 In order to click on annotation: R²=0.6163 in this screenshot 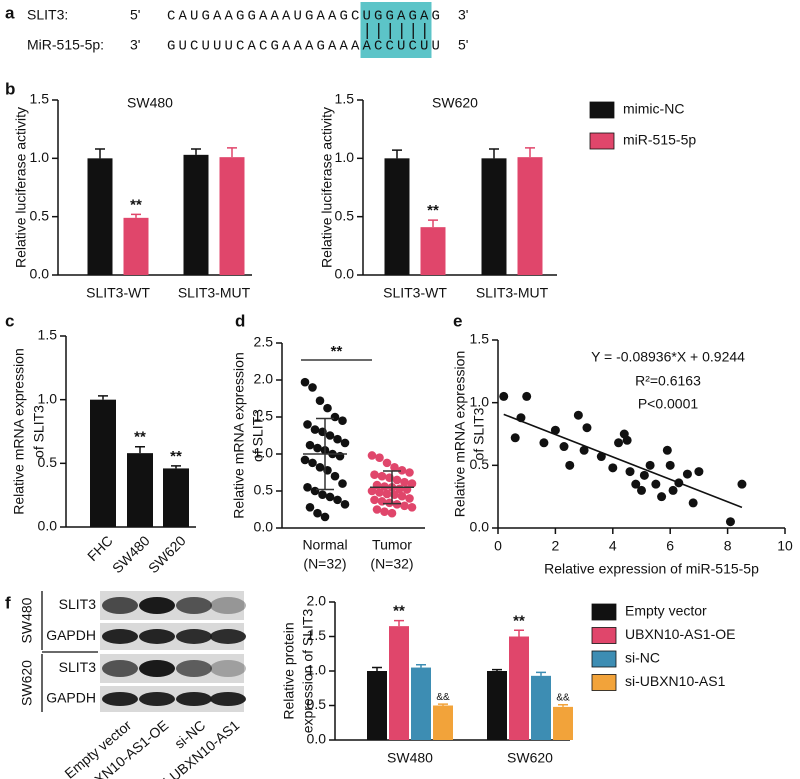, I will do `click(668, 381)`.